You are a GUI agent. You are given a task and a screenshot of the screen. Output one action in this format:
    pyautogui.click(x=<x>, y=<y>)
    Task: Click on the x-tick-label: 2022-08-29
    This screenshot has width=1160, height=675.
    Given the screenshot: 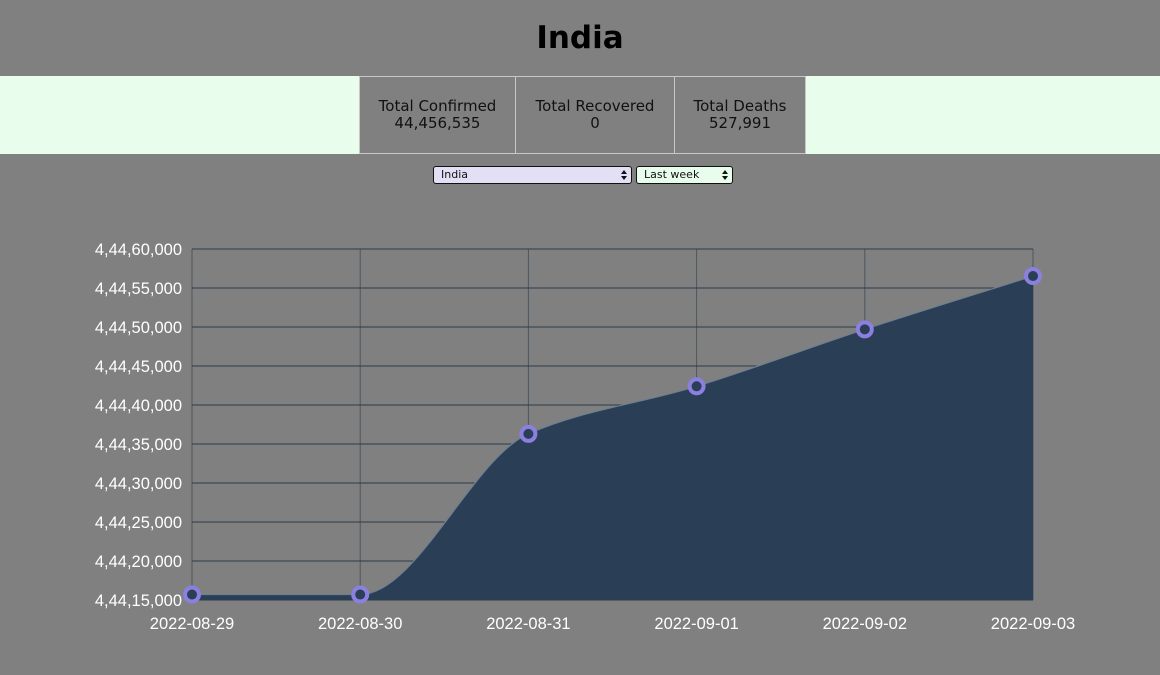 What is the action you would take?
    pyautogui.click(x=192, y=624)
    